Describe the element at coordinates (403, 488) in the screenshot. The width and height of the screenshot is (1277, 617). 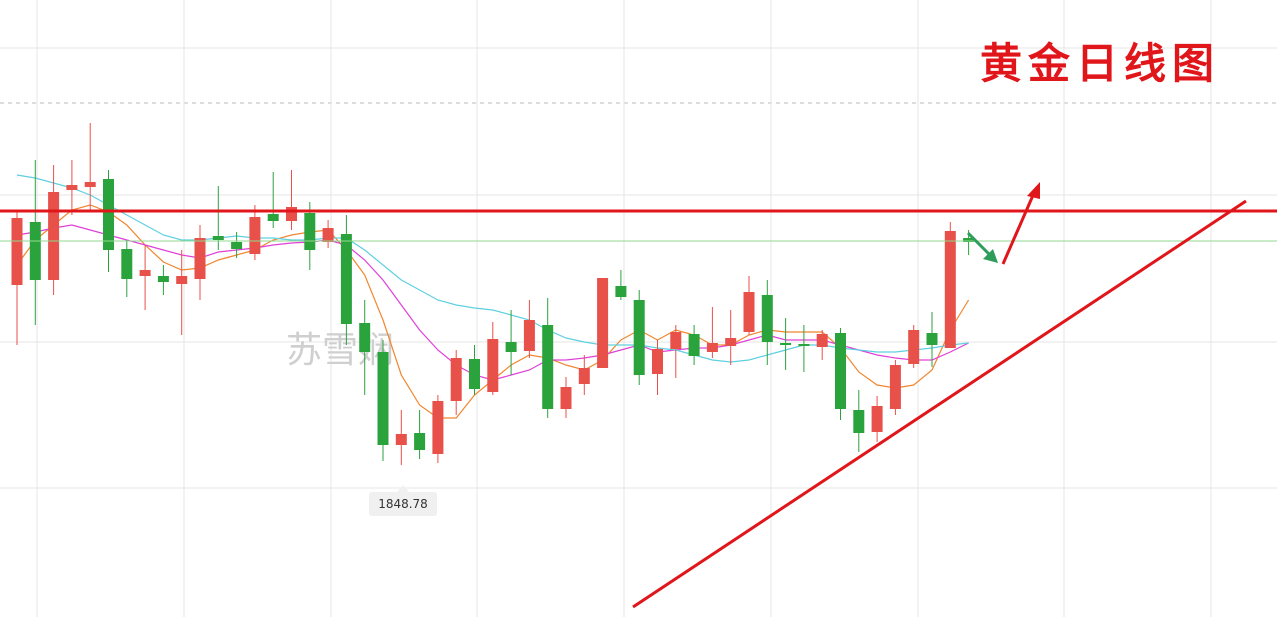
I see `label-pointer` at that location.